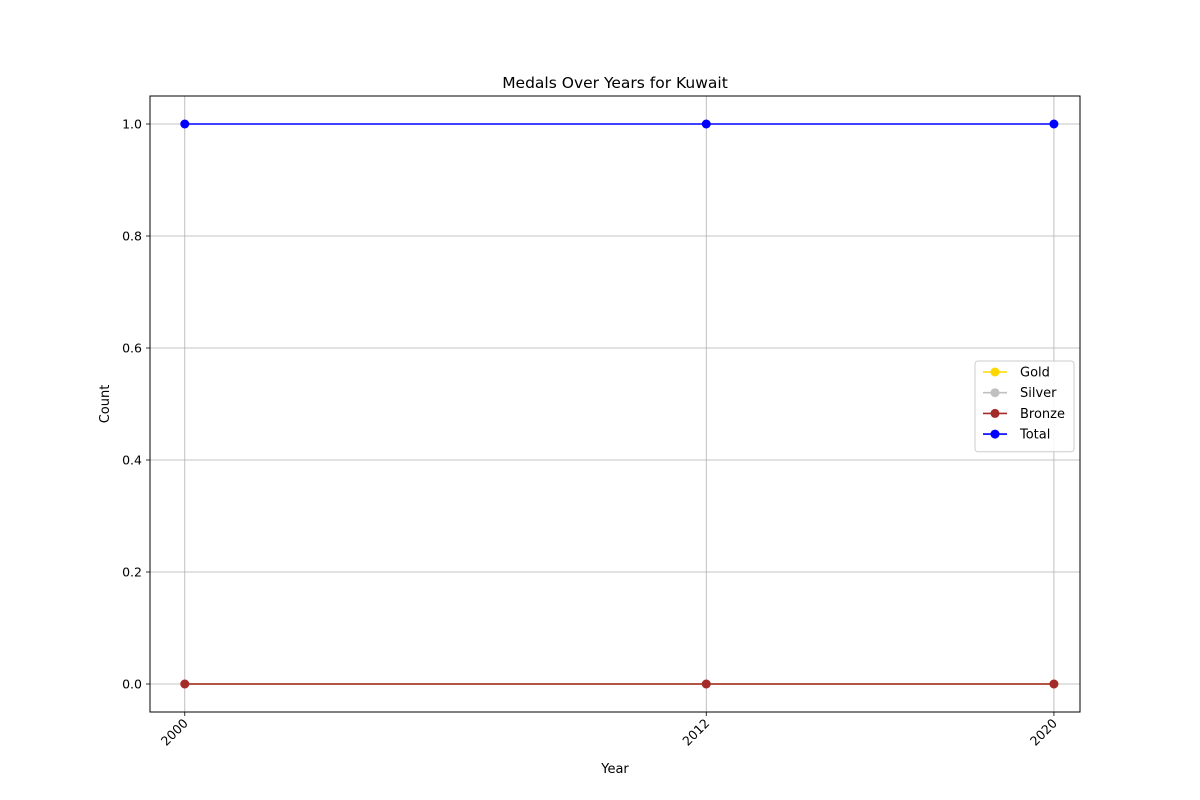  I want to click on legend-marker-gold, so click(995, 372).